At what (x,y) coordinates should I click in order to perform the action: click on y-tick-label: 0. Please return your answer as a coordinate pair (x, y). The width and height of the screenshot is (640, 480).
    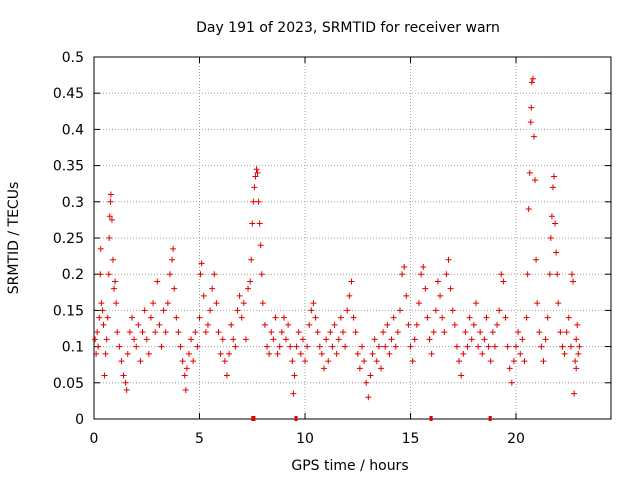
    Looking at the image, I should click on (79, 420).